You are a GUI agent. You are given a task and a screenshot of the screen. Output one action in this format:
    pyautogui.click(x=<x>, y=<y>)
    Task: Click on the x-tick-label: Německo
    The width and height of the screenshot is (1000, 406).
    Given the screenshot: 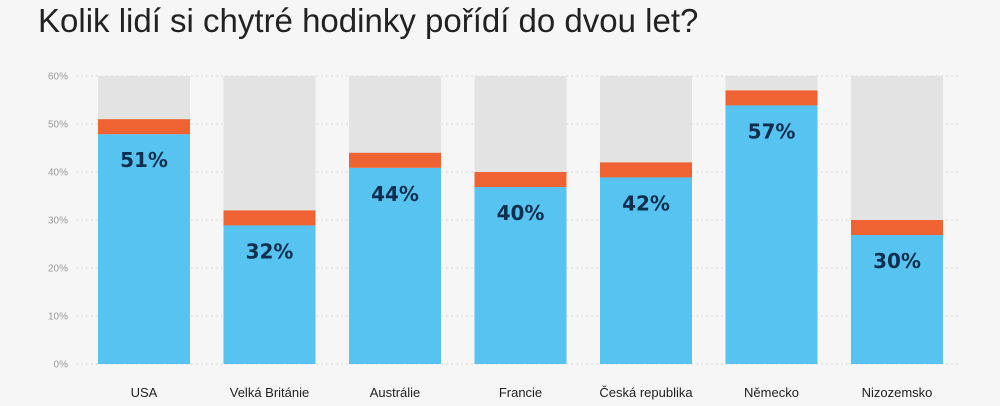 What is the action you would take?
    pyautogui.click(x=771, y=392)
    